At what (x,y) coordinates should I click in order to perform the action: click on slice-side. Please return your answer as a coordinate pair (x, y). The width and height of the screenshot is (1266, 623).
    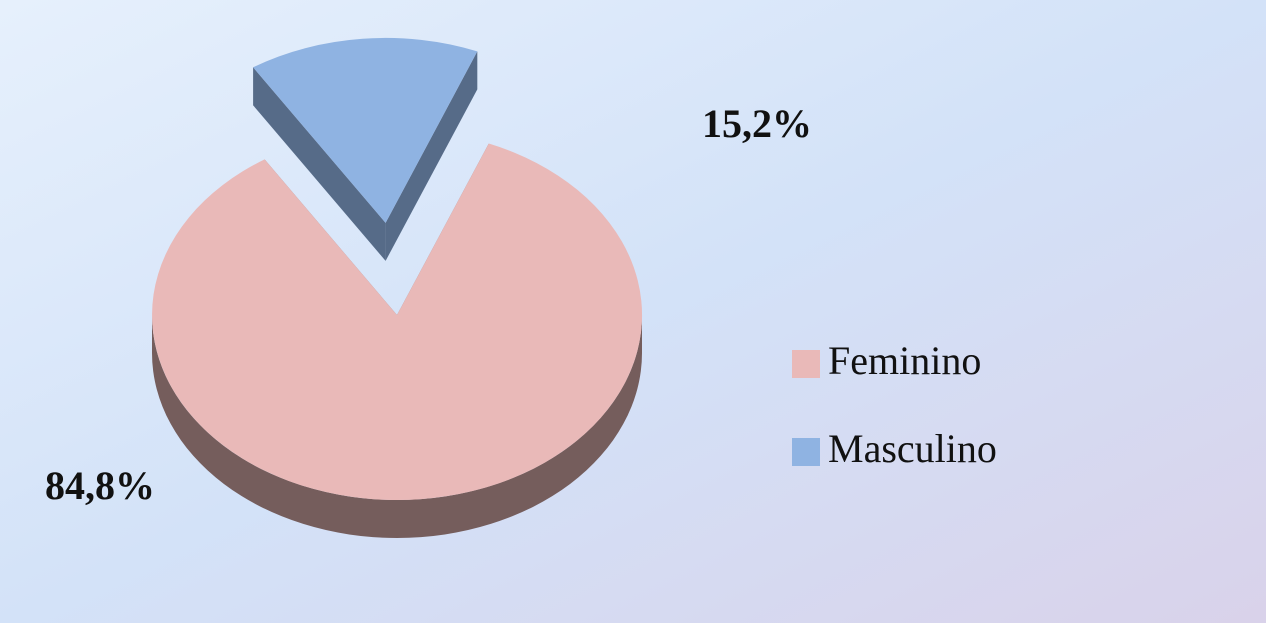
    Looking at the image, I should click on (397, 426).